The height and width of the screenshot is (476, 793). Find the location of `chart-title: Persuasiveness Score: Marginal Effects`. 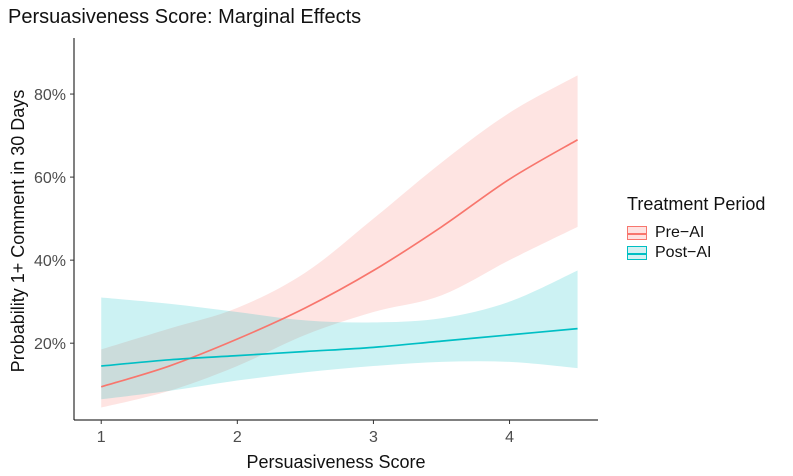

chart-title: Persuasiveness Score: Marginal Effects is located at coordinates (185, 17).